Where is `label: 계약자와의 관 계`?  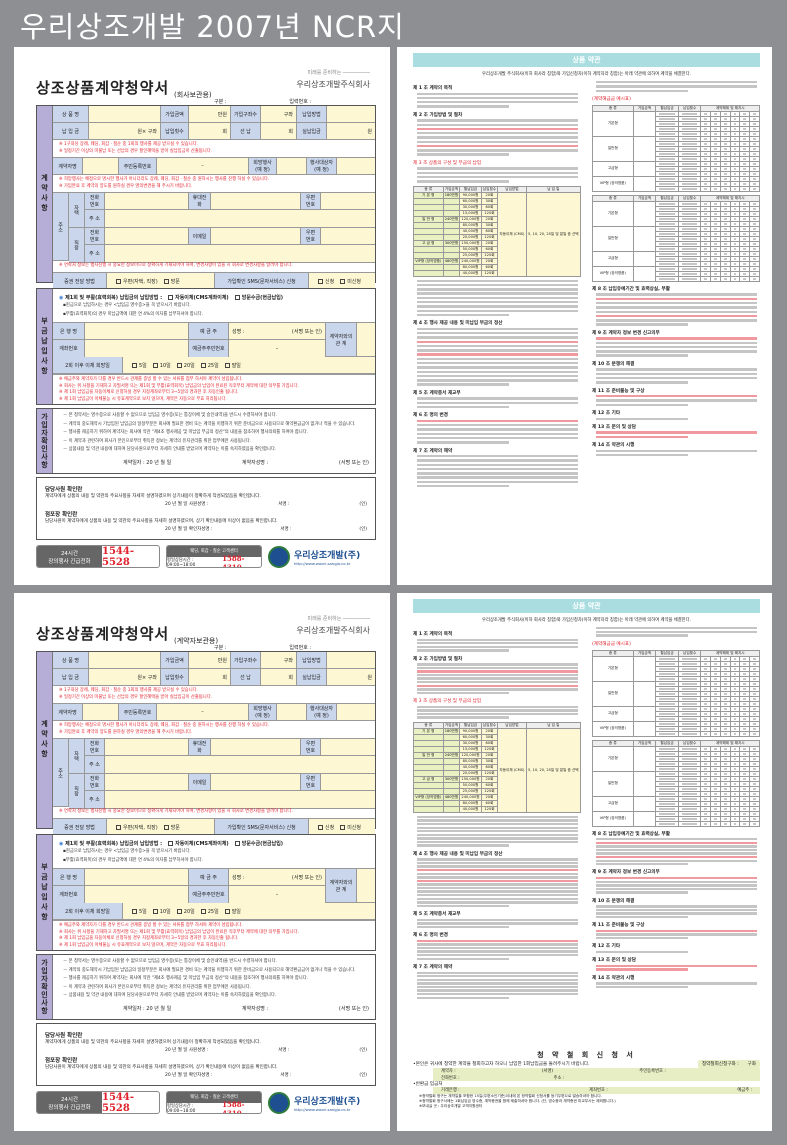 label: 계약자와의 관 계 is located at coordinates (341, 886).